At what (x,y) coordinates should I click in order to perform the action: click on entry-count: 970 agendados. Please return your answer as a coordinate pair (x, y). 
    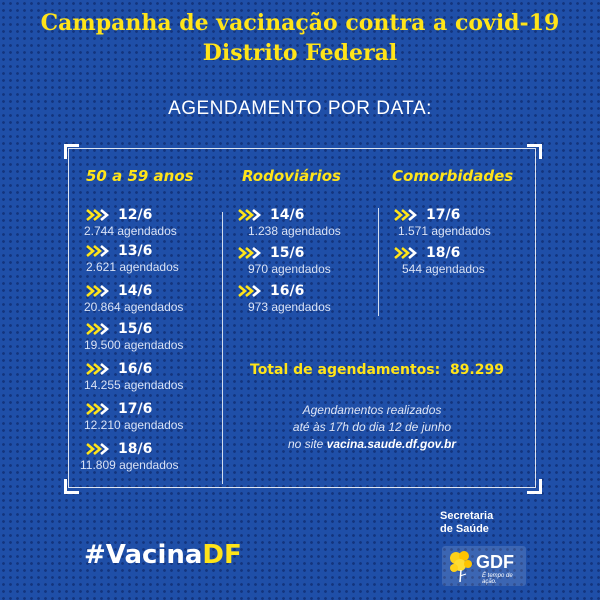
    Looking at the image, I should click on (289, 269).